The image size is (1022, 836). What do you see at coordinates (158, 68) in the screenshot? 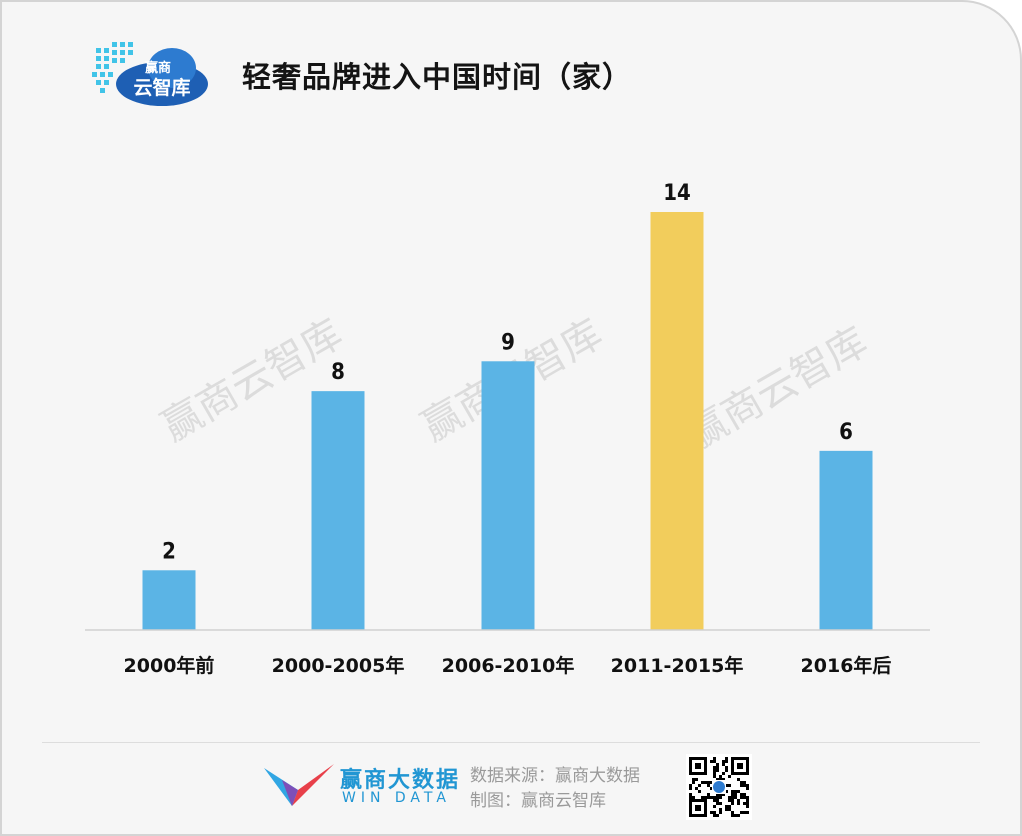
I see `logo-text-top: 赢商` at bounding box center [158, 68].